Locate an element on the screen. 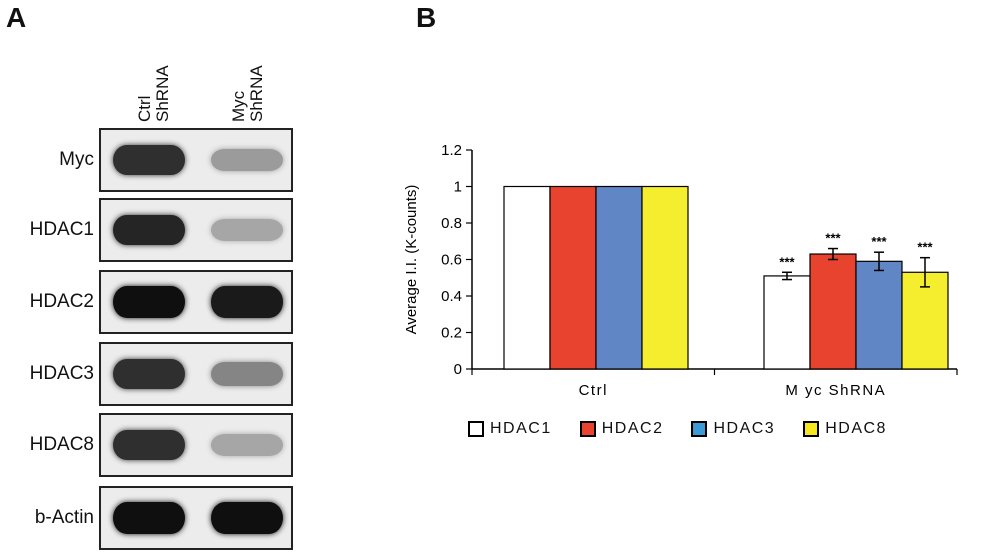 The image size is (1000, 560). blot-row: HDAC2 is located at coordinates (148, 302).